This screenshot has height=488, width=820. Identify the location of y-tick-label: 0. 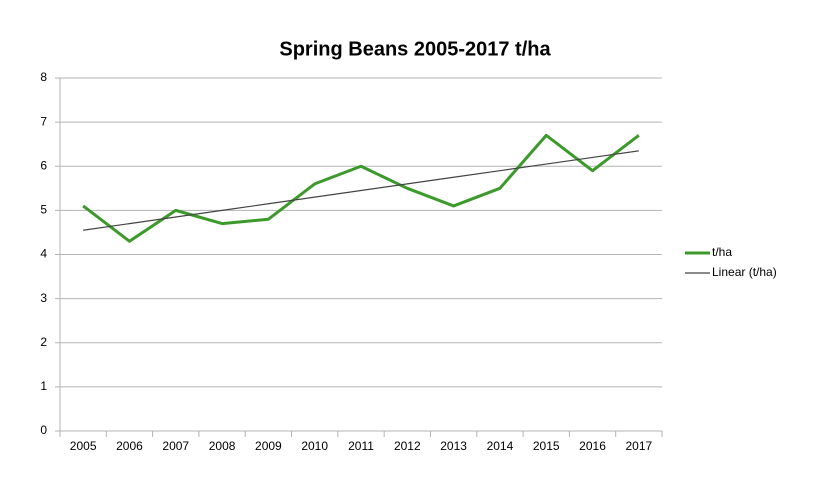
(43, 430).